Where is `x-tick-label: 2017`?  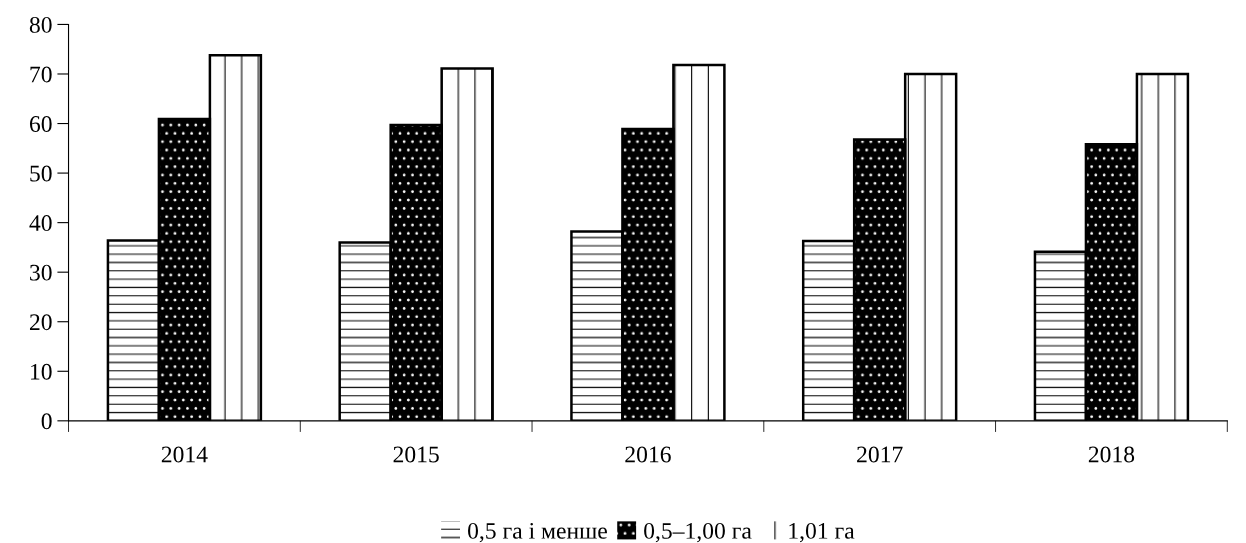
x-tick-label: 2017 is located at coordinates (880, 454).